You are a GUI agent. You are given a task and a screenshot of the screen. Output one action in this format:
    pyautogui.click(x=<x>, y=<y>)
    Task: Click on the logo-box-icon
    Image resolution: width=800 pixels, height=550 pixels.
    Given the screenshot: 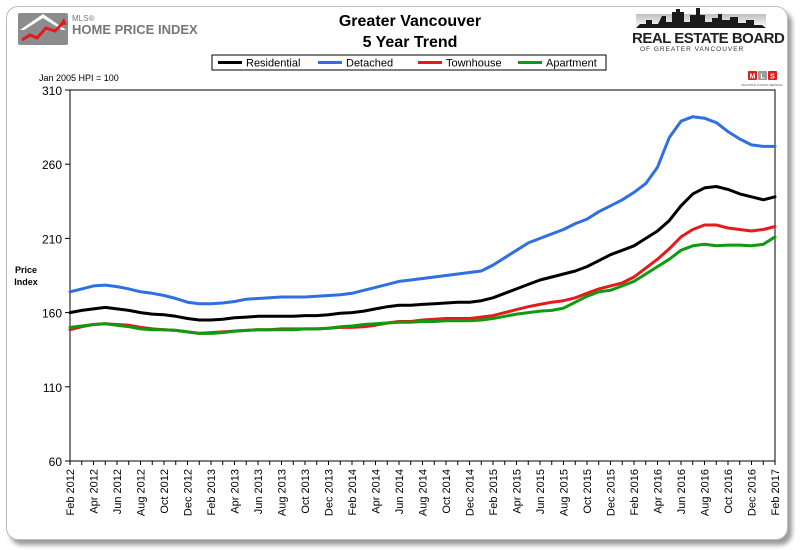 What is the action you would take?
    pyautogui.click(x=43, y=29)
    